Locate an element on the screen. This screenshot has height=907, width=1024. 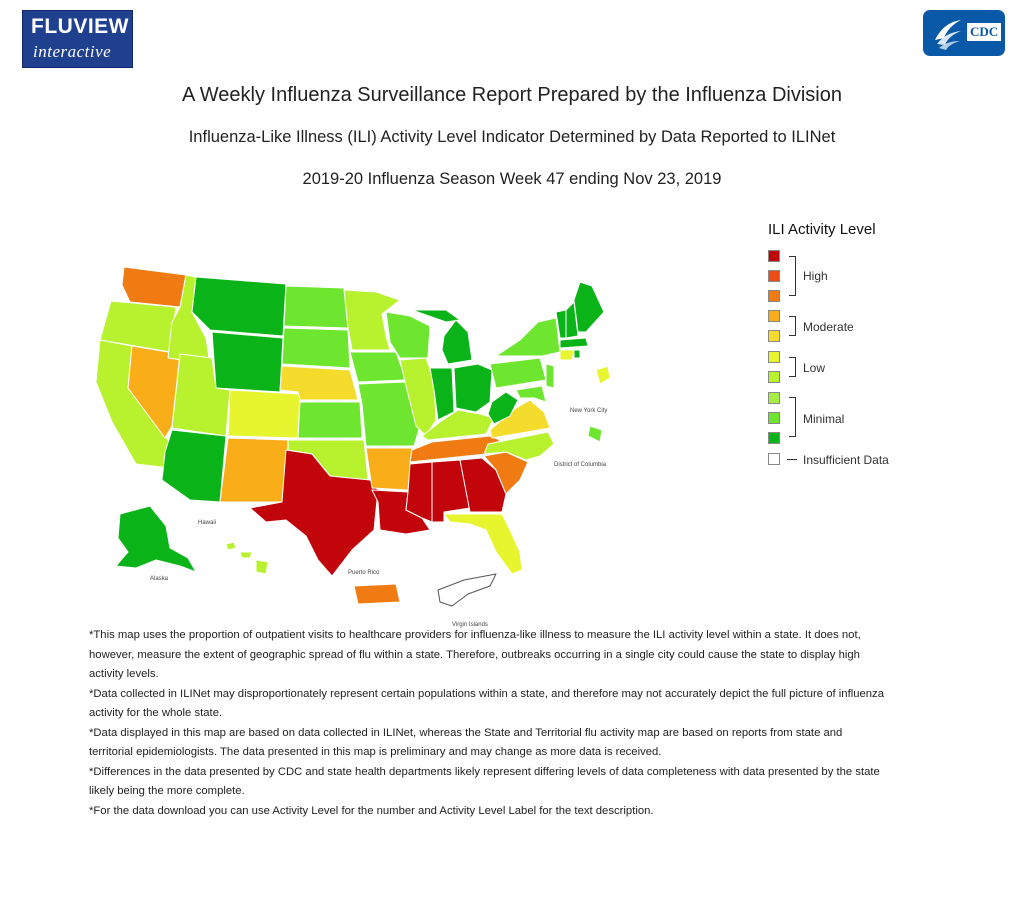
state-maine is located at coordinates (589, 307).